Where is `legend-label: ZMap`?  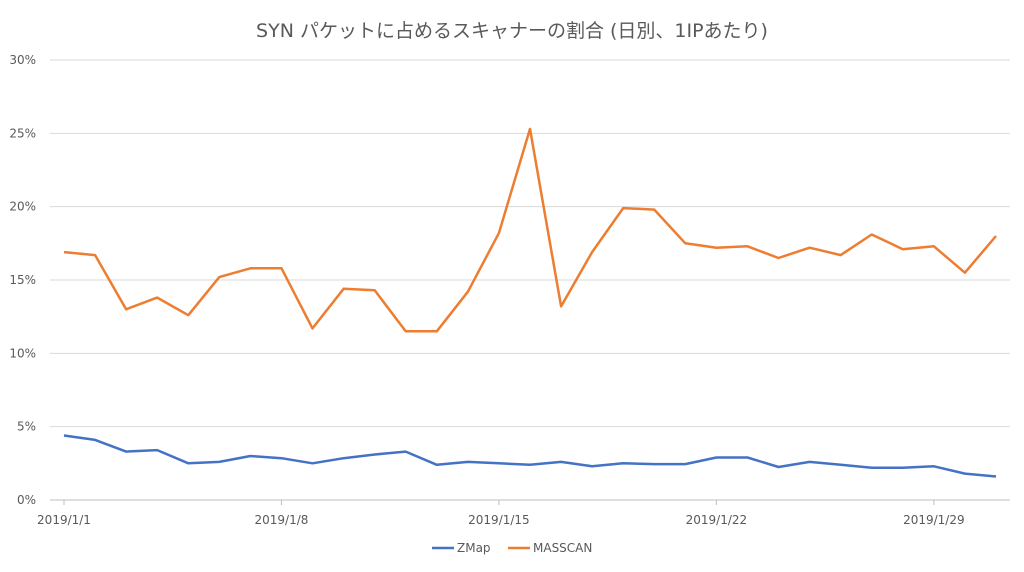 legend-label: ZMap is located at coordinates (474, 548).